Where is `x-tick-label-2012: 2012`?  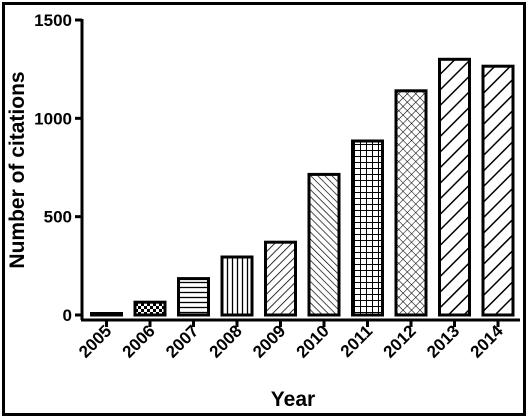
x-tick-label-2012: 2012 is located at coordinates (400, 341).